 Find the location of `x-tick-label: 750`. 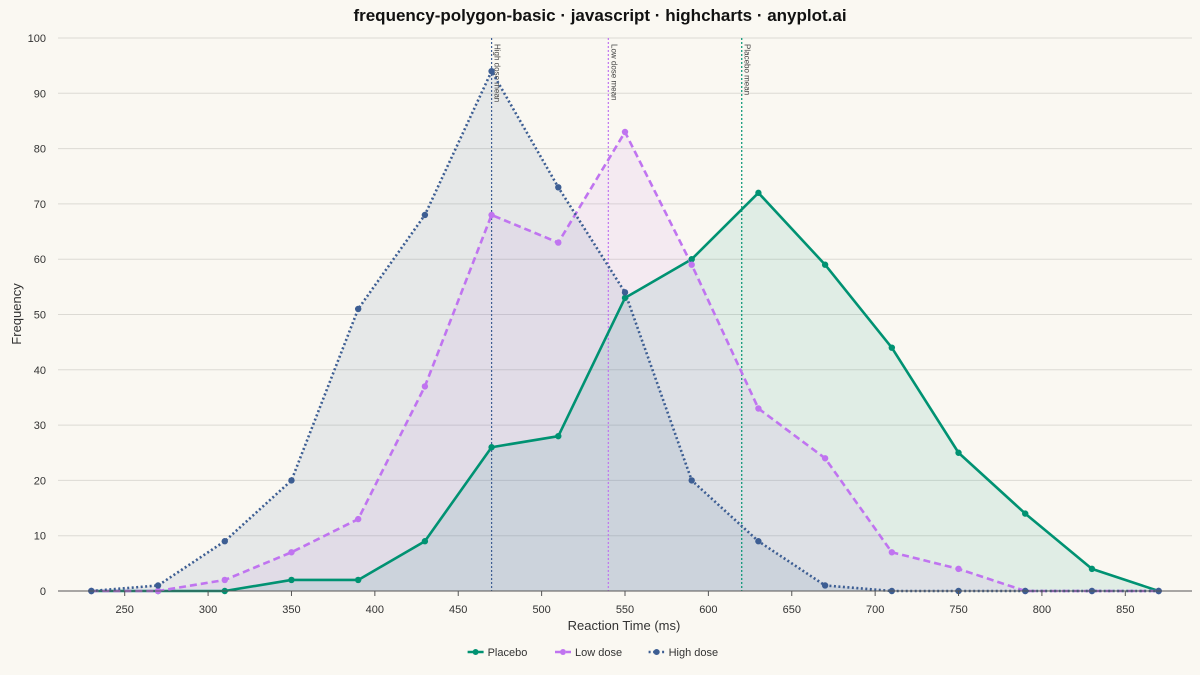

x-tick-label: 750 is located at coordinates (958, 610).